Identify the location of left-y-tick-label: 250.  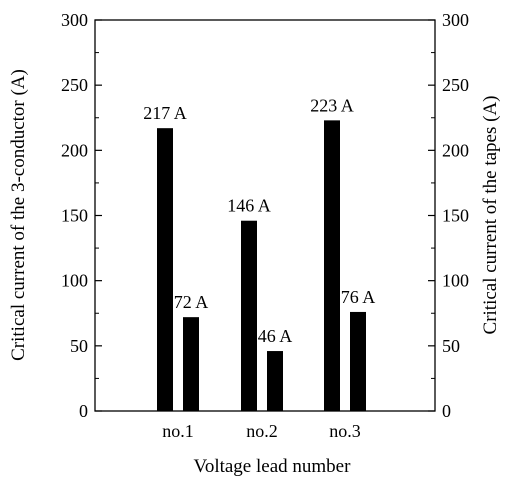
(74, 85).